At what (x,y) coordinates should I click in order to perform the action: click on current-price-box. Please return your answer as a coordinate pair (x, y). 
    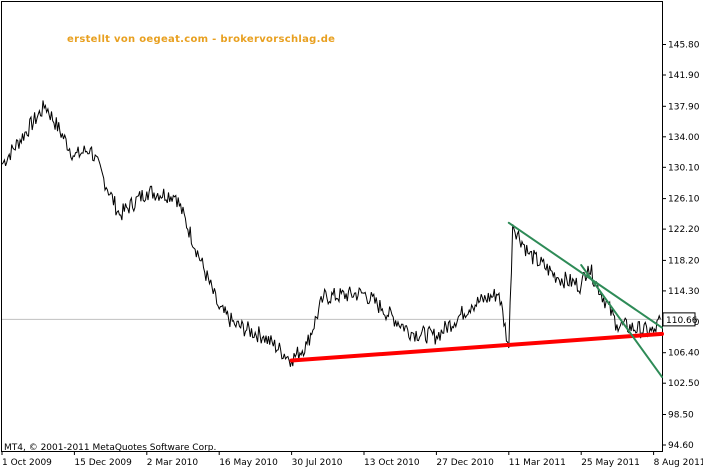
    Looking at the image, I should click on (679, 319).